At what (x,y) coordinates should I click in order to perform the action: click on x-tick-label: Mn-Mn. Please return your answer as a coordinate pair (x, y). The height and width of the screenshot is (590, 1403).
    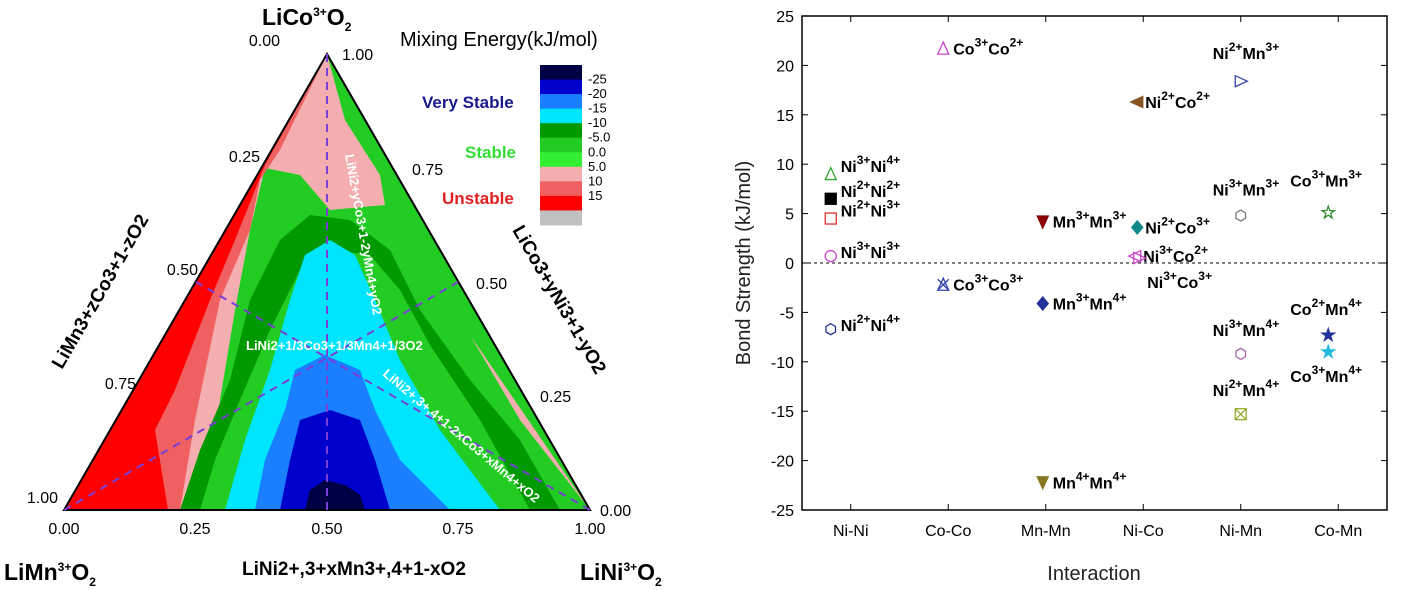
    Looking at the image, I should click on (1046, 531).